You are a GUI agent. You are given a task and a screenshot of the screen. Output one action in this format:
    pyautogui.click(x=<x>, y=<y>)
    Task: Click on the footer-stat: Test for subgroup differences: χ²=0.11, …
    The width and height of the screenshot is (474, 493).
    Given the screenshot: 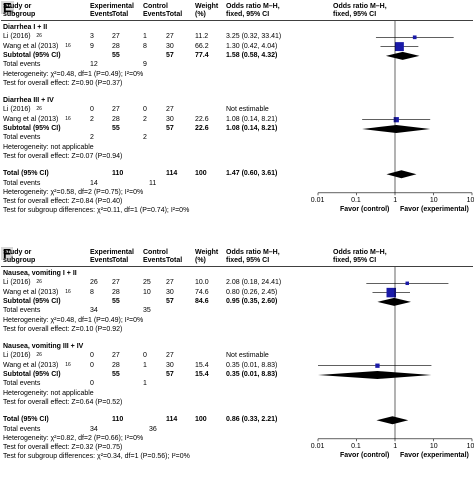 What is the action you would take?
    pyautogui.click(x=96, y=211)
    